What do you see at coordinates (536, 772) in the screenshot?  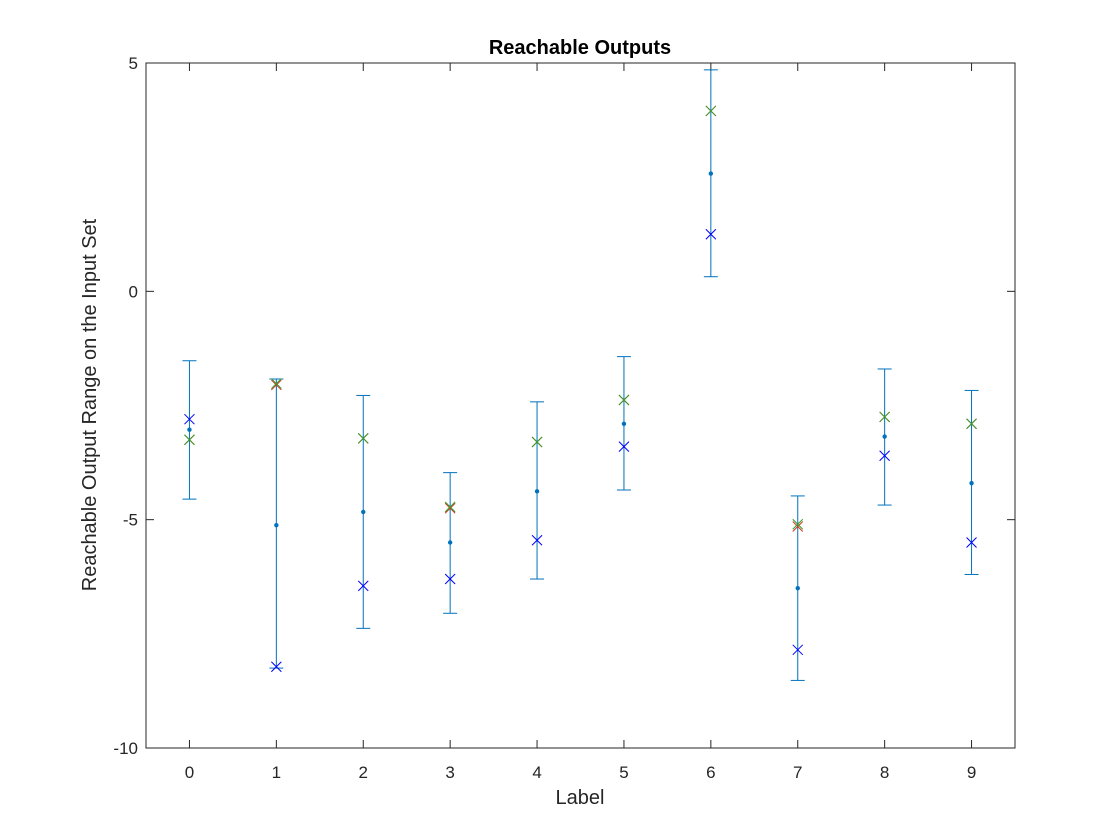 I see `x-tick-label: 4` at bounding box center [536, 772].